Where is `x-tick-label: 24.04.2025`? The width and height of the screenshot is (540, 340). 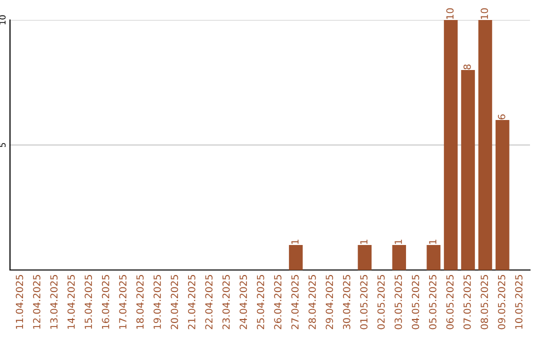
x-tick-label: 24.04.2025 is located at coordinates (243, 302).